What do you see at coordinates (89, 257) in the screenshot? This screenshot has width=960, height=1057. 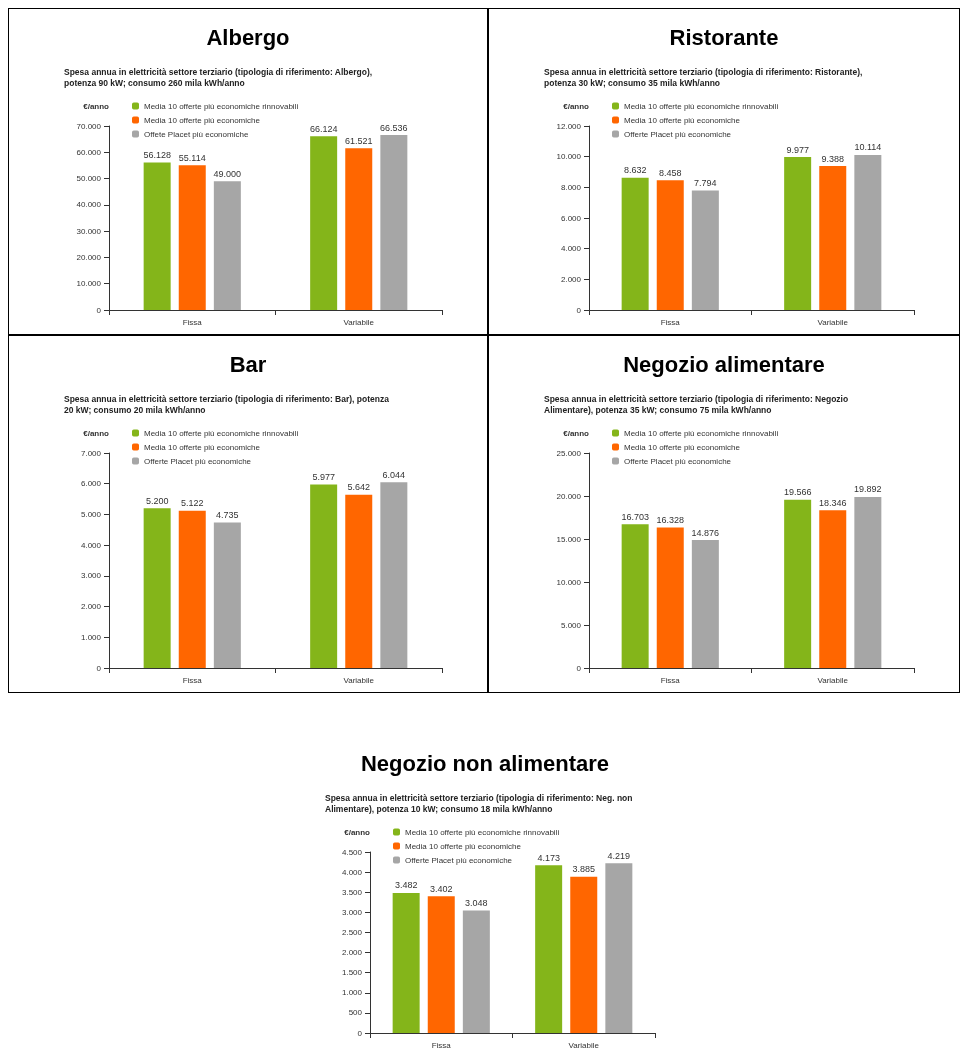 I see `y-tick-label: 20.000` at bounding box center [89, 257].